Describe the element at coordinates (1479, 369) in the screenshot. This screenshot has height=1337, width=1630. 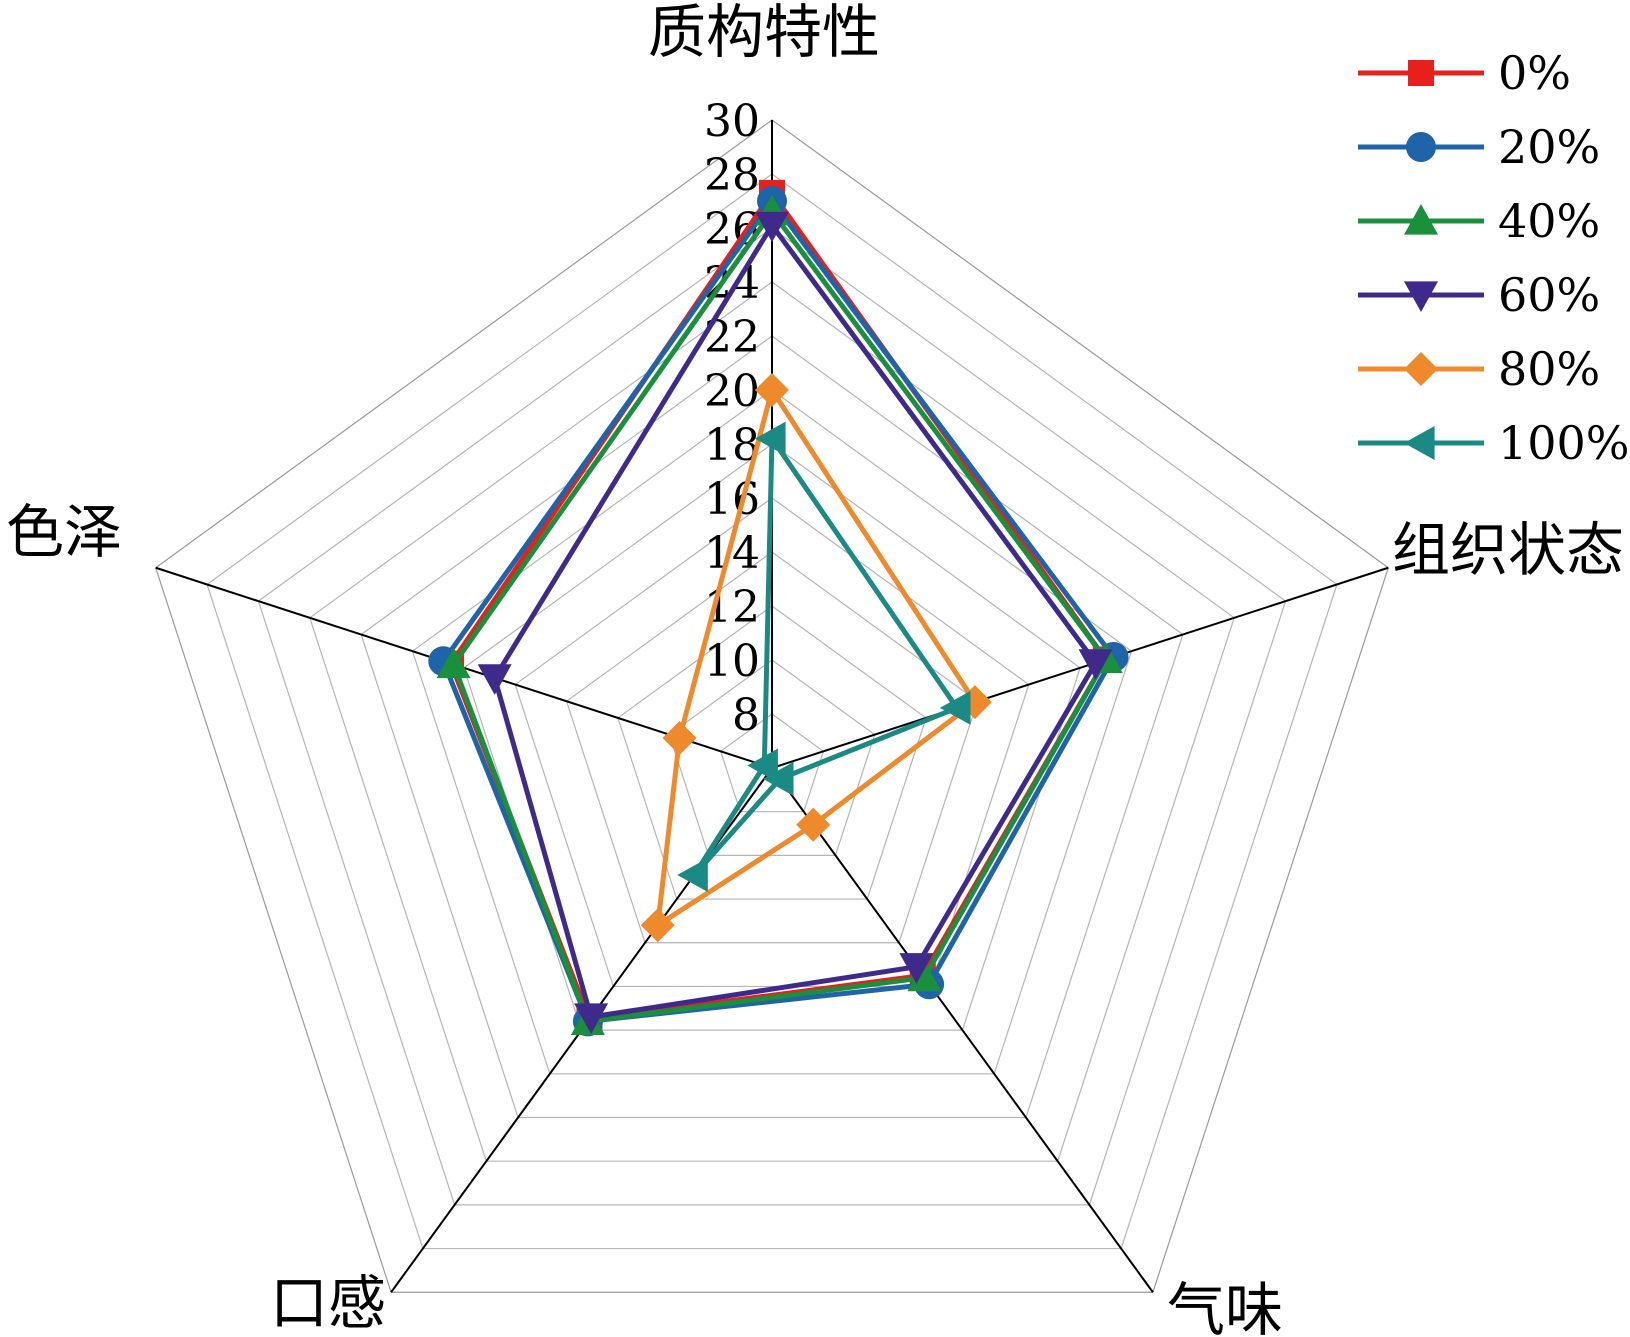
I see `legend-item: 80%` at that location.